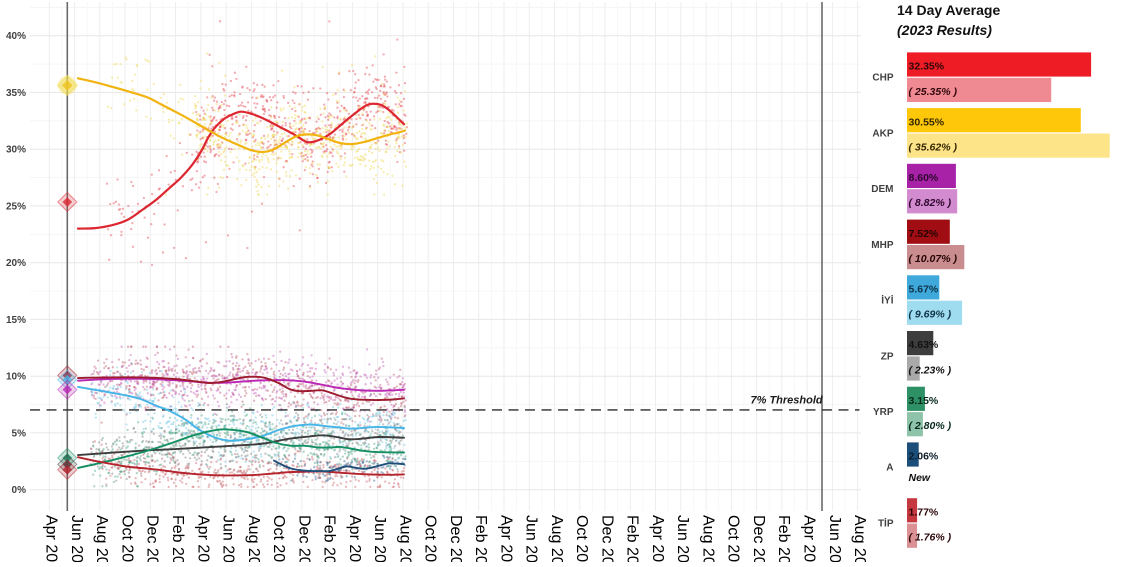 The width and height of the screenshot is (1125, 567). I want to click on svg-text: Jun 2025, so click(379, 538).